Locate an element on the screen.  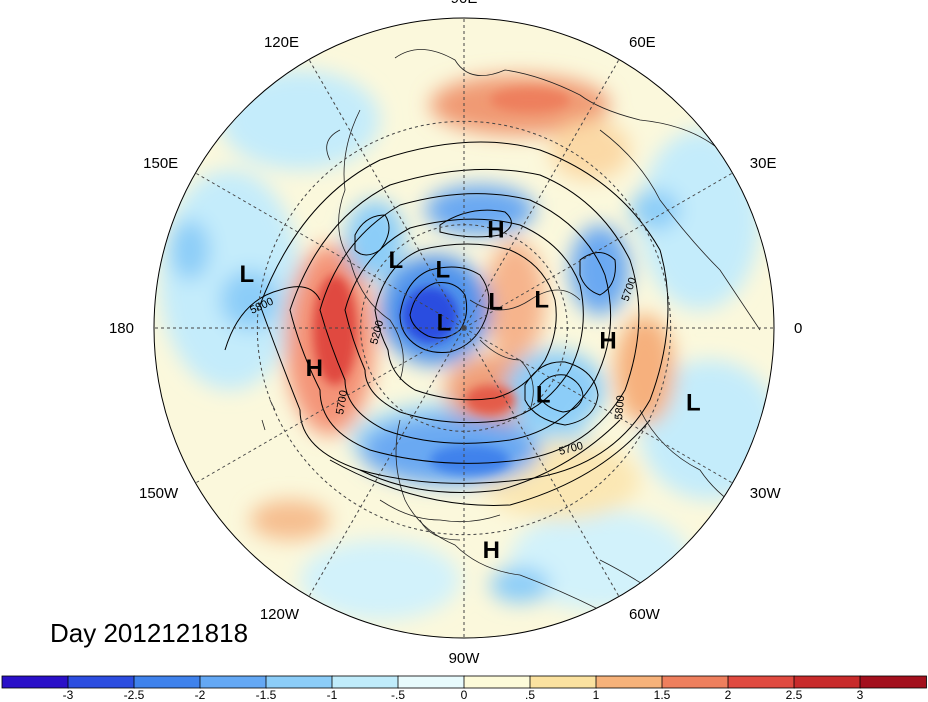
longitude-label-30W: 30W is located at coordinates (766, 493).